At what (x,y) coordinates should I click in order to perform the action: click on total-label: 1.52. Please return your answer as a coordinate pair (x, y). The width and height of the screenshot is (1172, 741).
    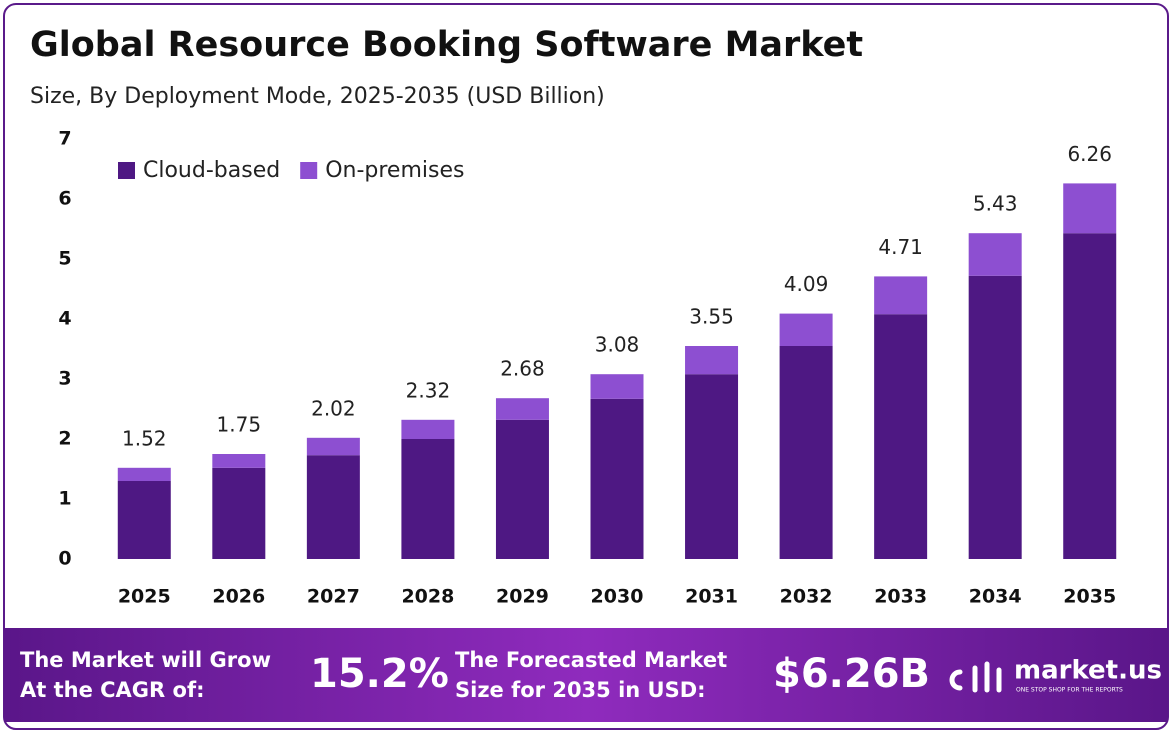
    Looking at the image, I should click on (144, 438).